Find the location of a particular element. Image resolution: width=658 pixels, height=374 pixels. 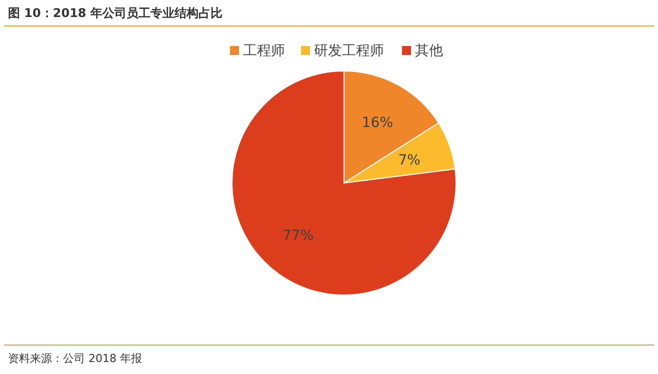

legend-label: 研发工程师 is located at coordinates (349, 51).